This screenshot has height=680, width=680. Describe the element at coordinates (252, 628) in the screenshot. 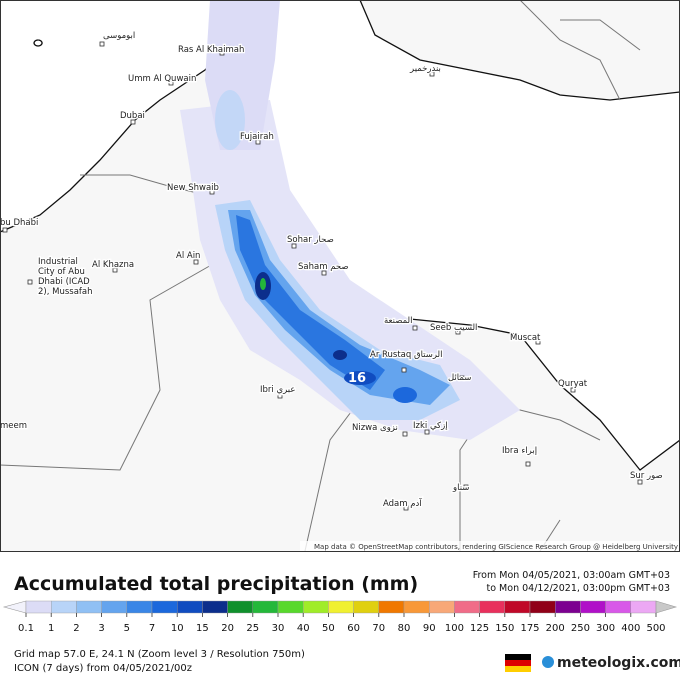

I see `scale-tick-label: 25` at that location.